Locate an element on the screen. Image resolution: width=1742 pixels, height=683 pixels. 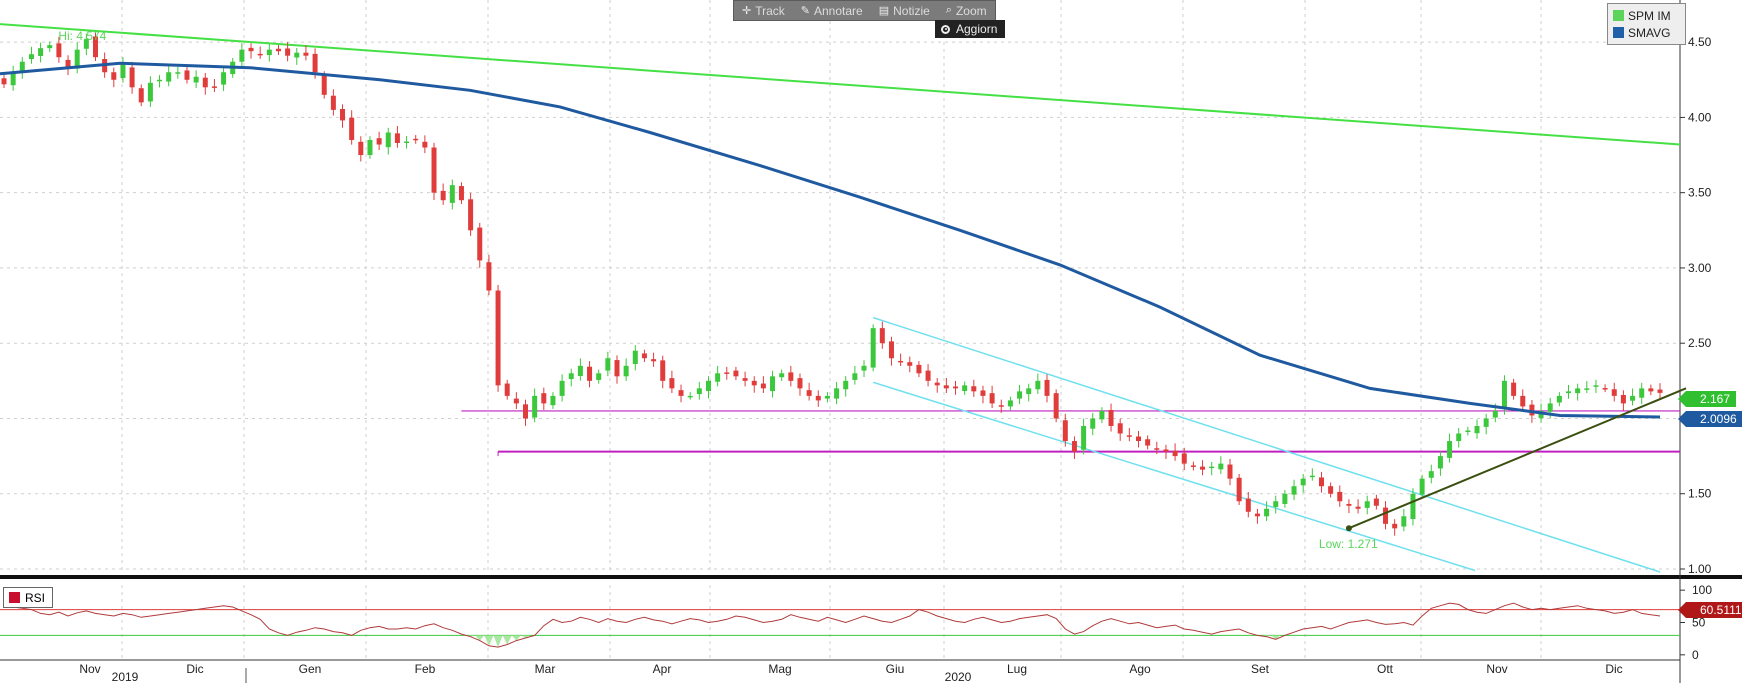
legend-item-spm: SPM IM is located at coordinates (1649, 15).